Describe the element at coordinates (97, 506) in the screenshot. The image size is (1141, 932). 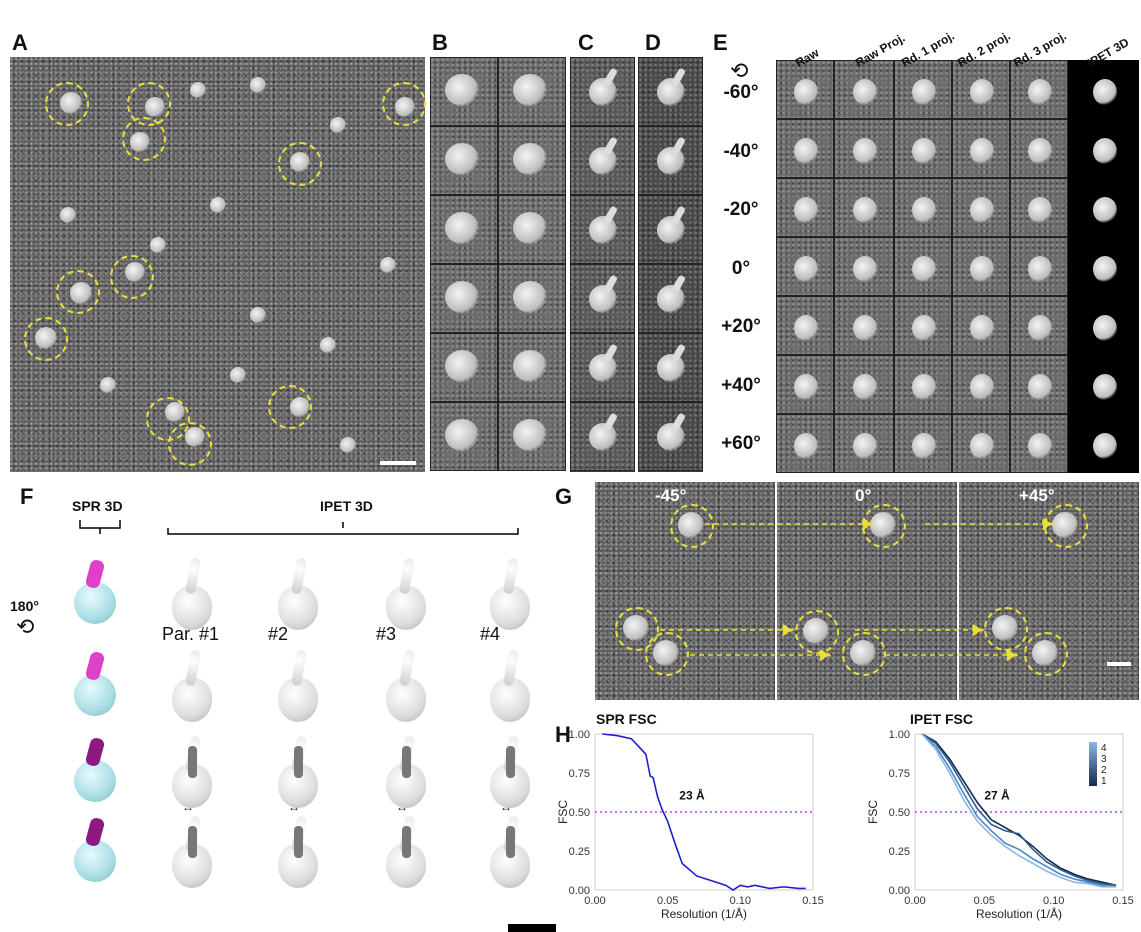
I see `spr-3d-label: SPR 3D` at that location.